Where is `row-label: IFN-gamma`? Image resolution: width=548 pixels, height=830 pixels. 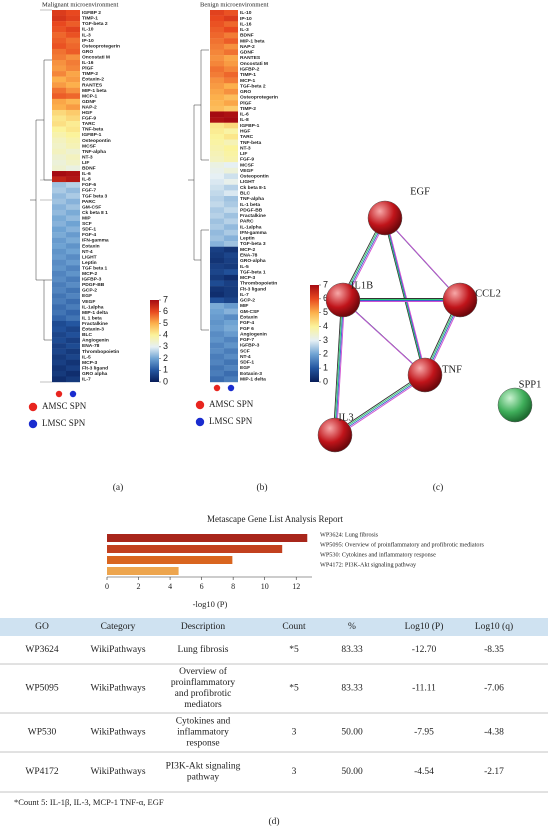 row-label: IFN-gamma is located at coordinates (95, 241).